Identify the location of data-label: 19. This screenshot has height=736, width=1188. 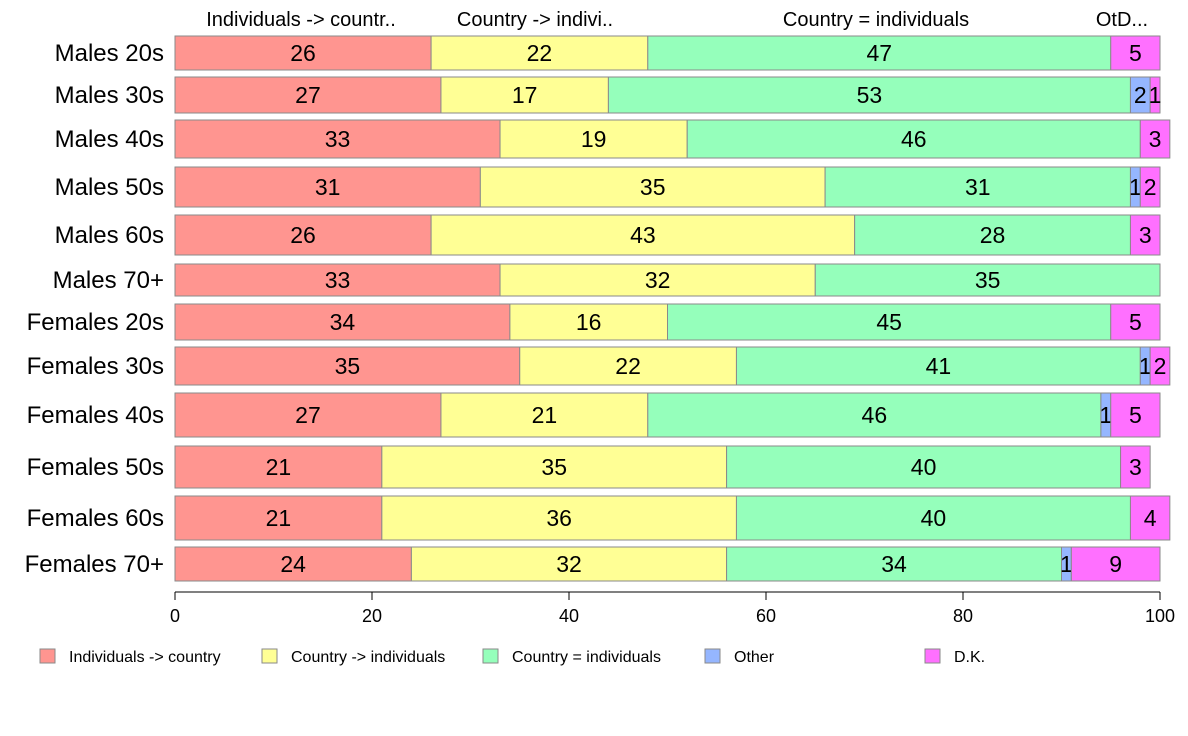
(594, 139).